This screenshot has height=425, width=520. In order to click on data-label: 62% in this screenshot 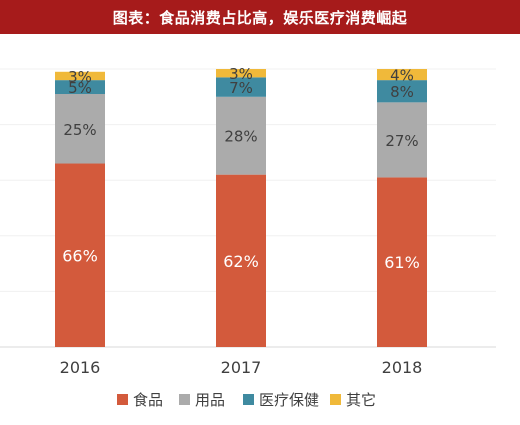, I will do `click(241, 261)`.